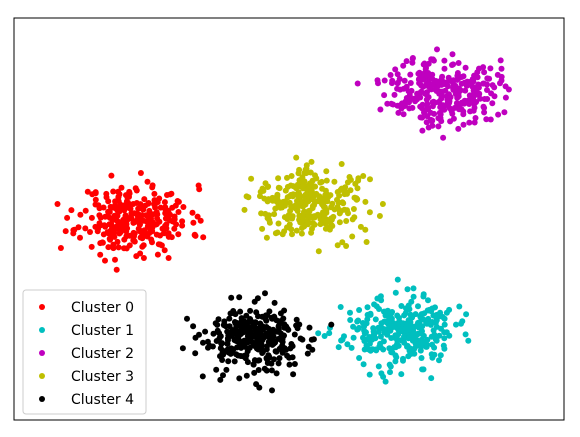  Describe the element at coordinates (42, 399) in the screenshot. I see `legend-marker` at that location.